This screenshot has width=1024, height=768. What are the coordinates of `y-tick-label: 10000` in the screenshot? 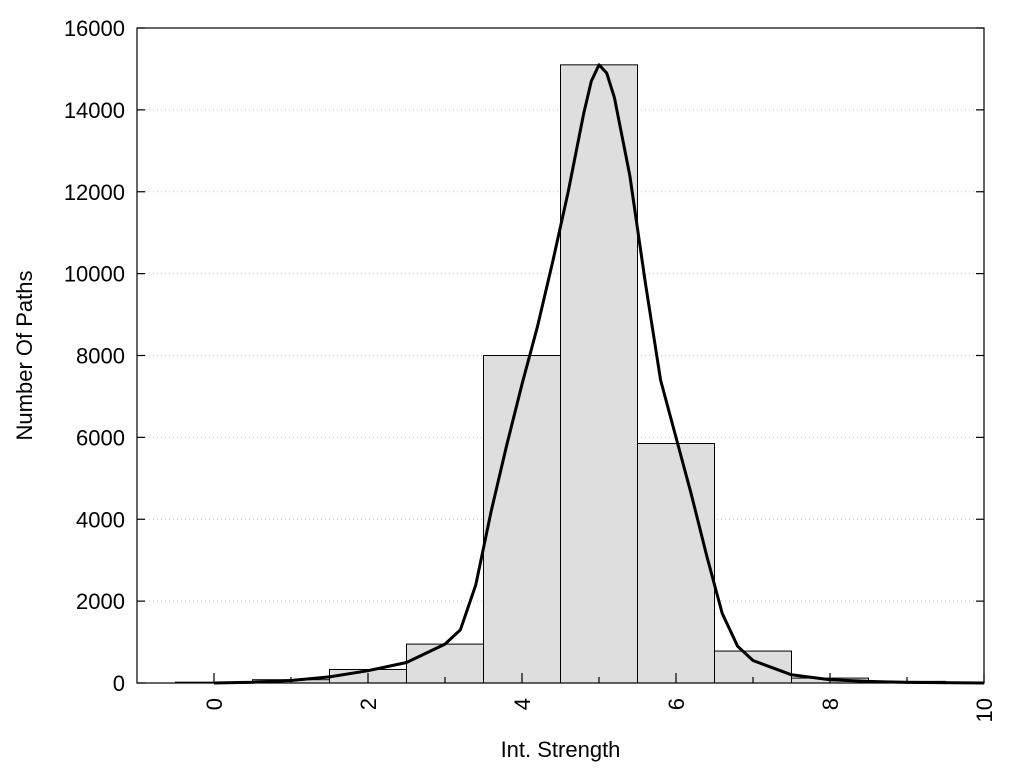 It's located at (94, 274).